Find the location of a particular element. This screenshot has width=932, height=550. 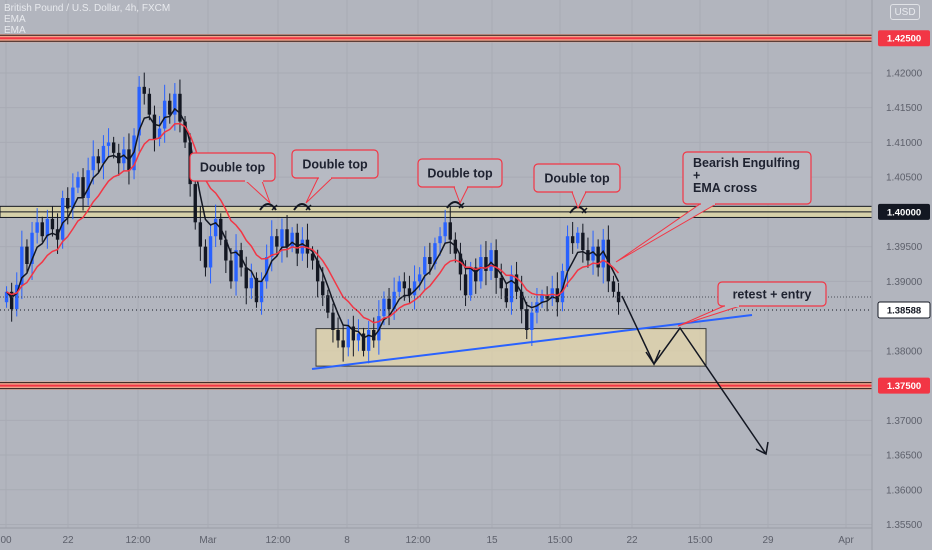

time-tick-label: 22 is located at coordinates (632, 540).